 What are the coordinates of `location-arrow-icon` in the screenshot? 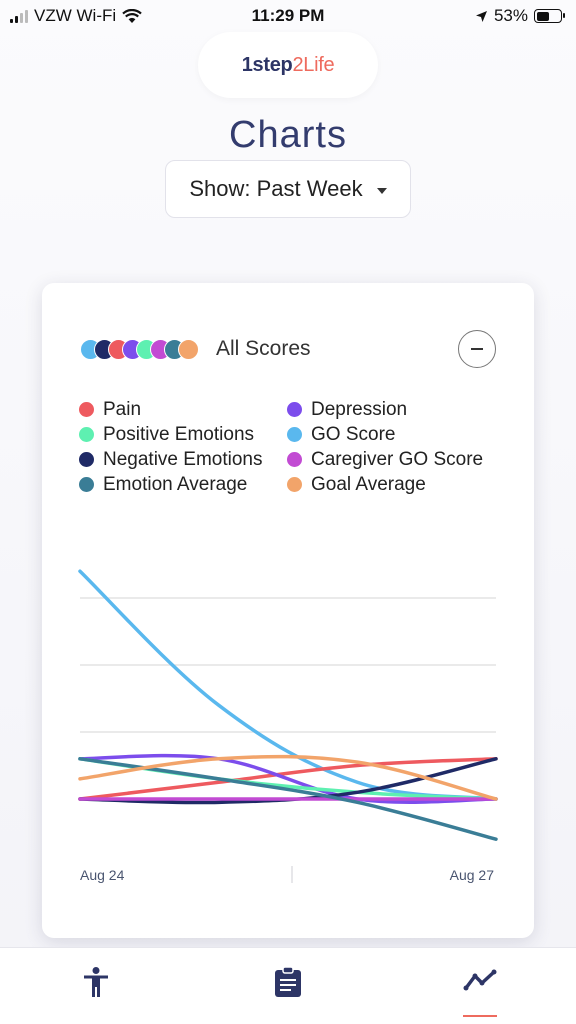 It's located at (481, 16).